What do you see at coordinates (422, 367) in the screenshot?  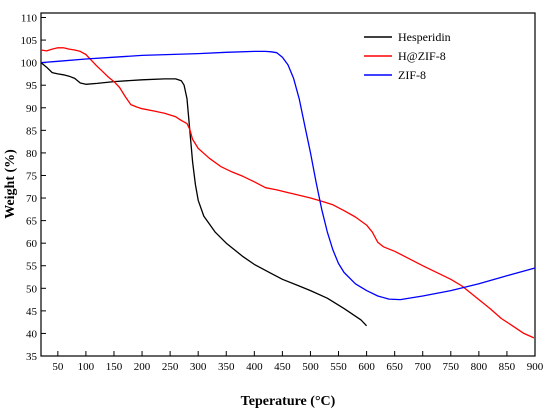 I see `x-tick-label: 700` at bounding box center [422, 367].